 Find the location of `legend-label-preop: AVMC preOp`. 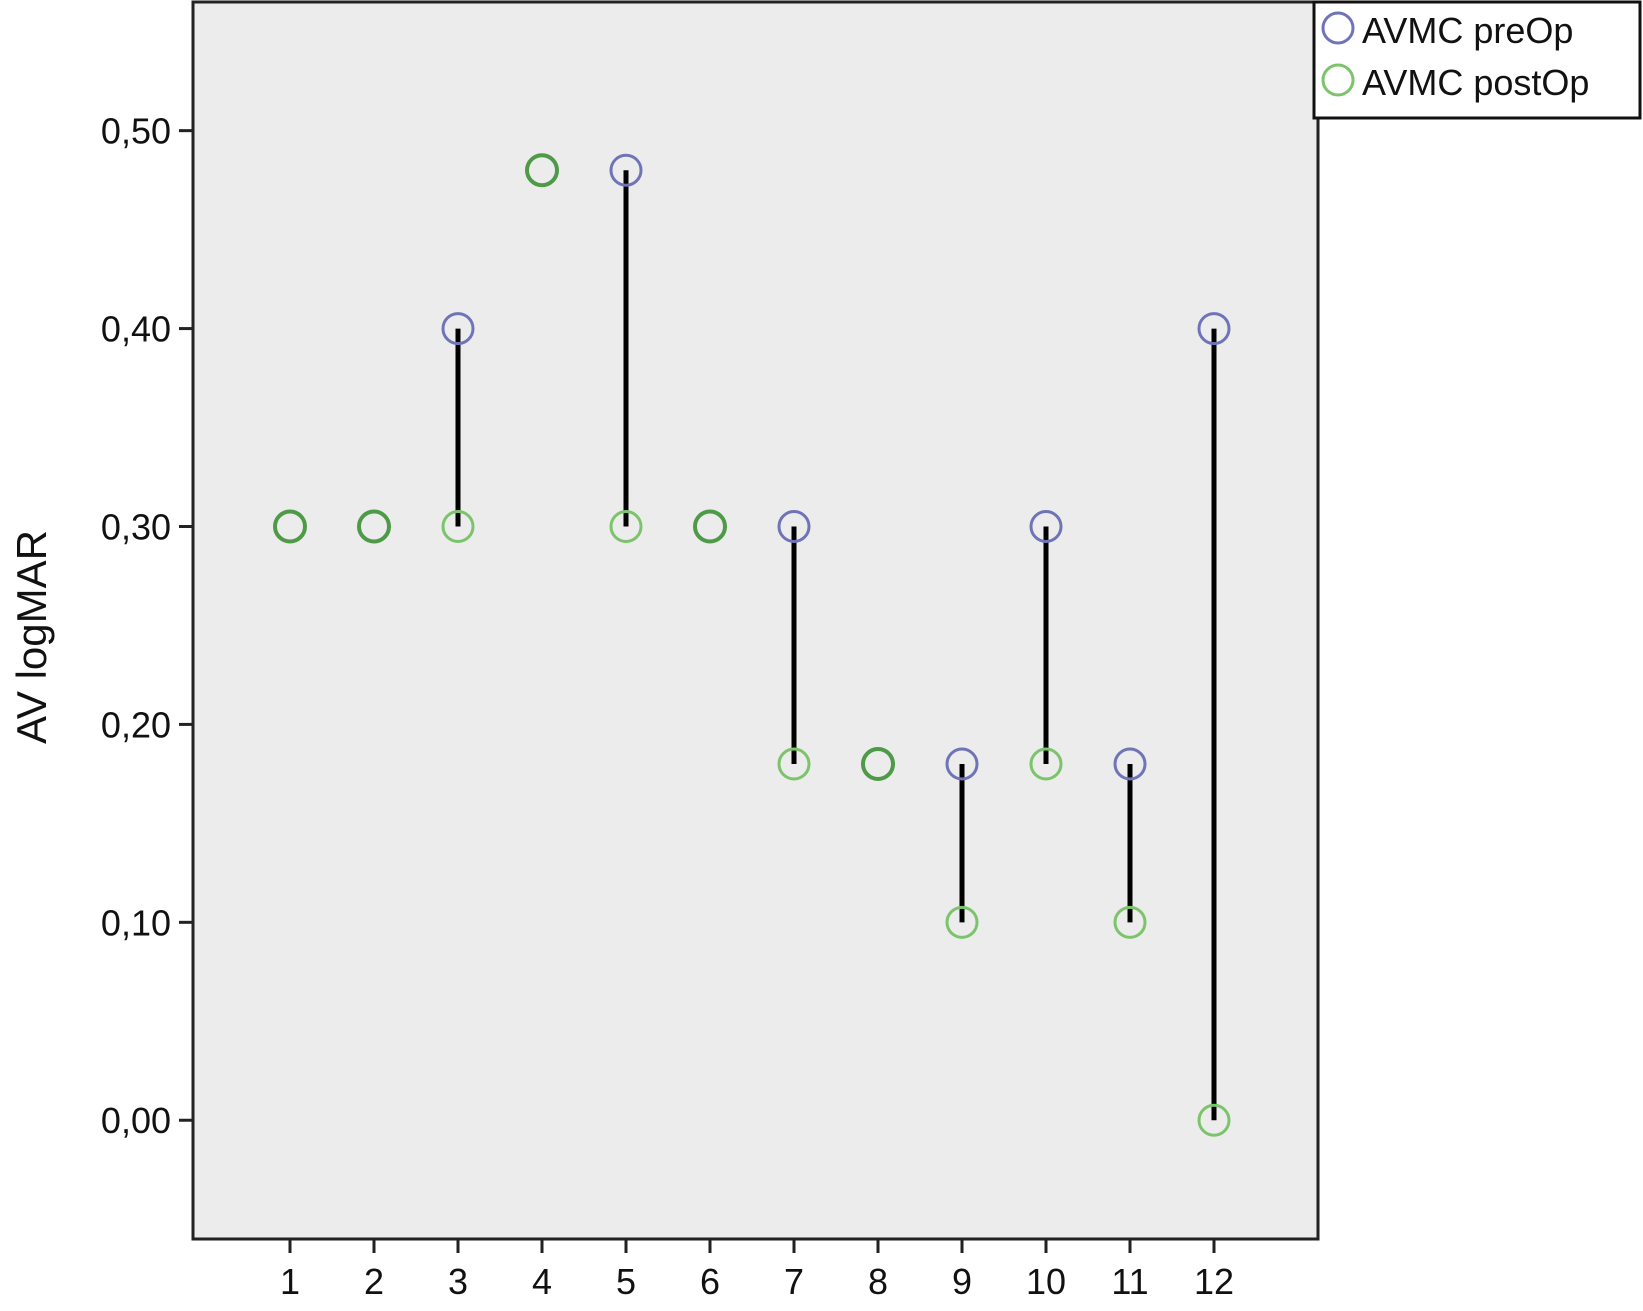

legend-label-preop: AVMC preOp is located at coordinates (1467, 30).